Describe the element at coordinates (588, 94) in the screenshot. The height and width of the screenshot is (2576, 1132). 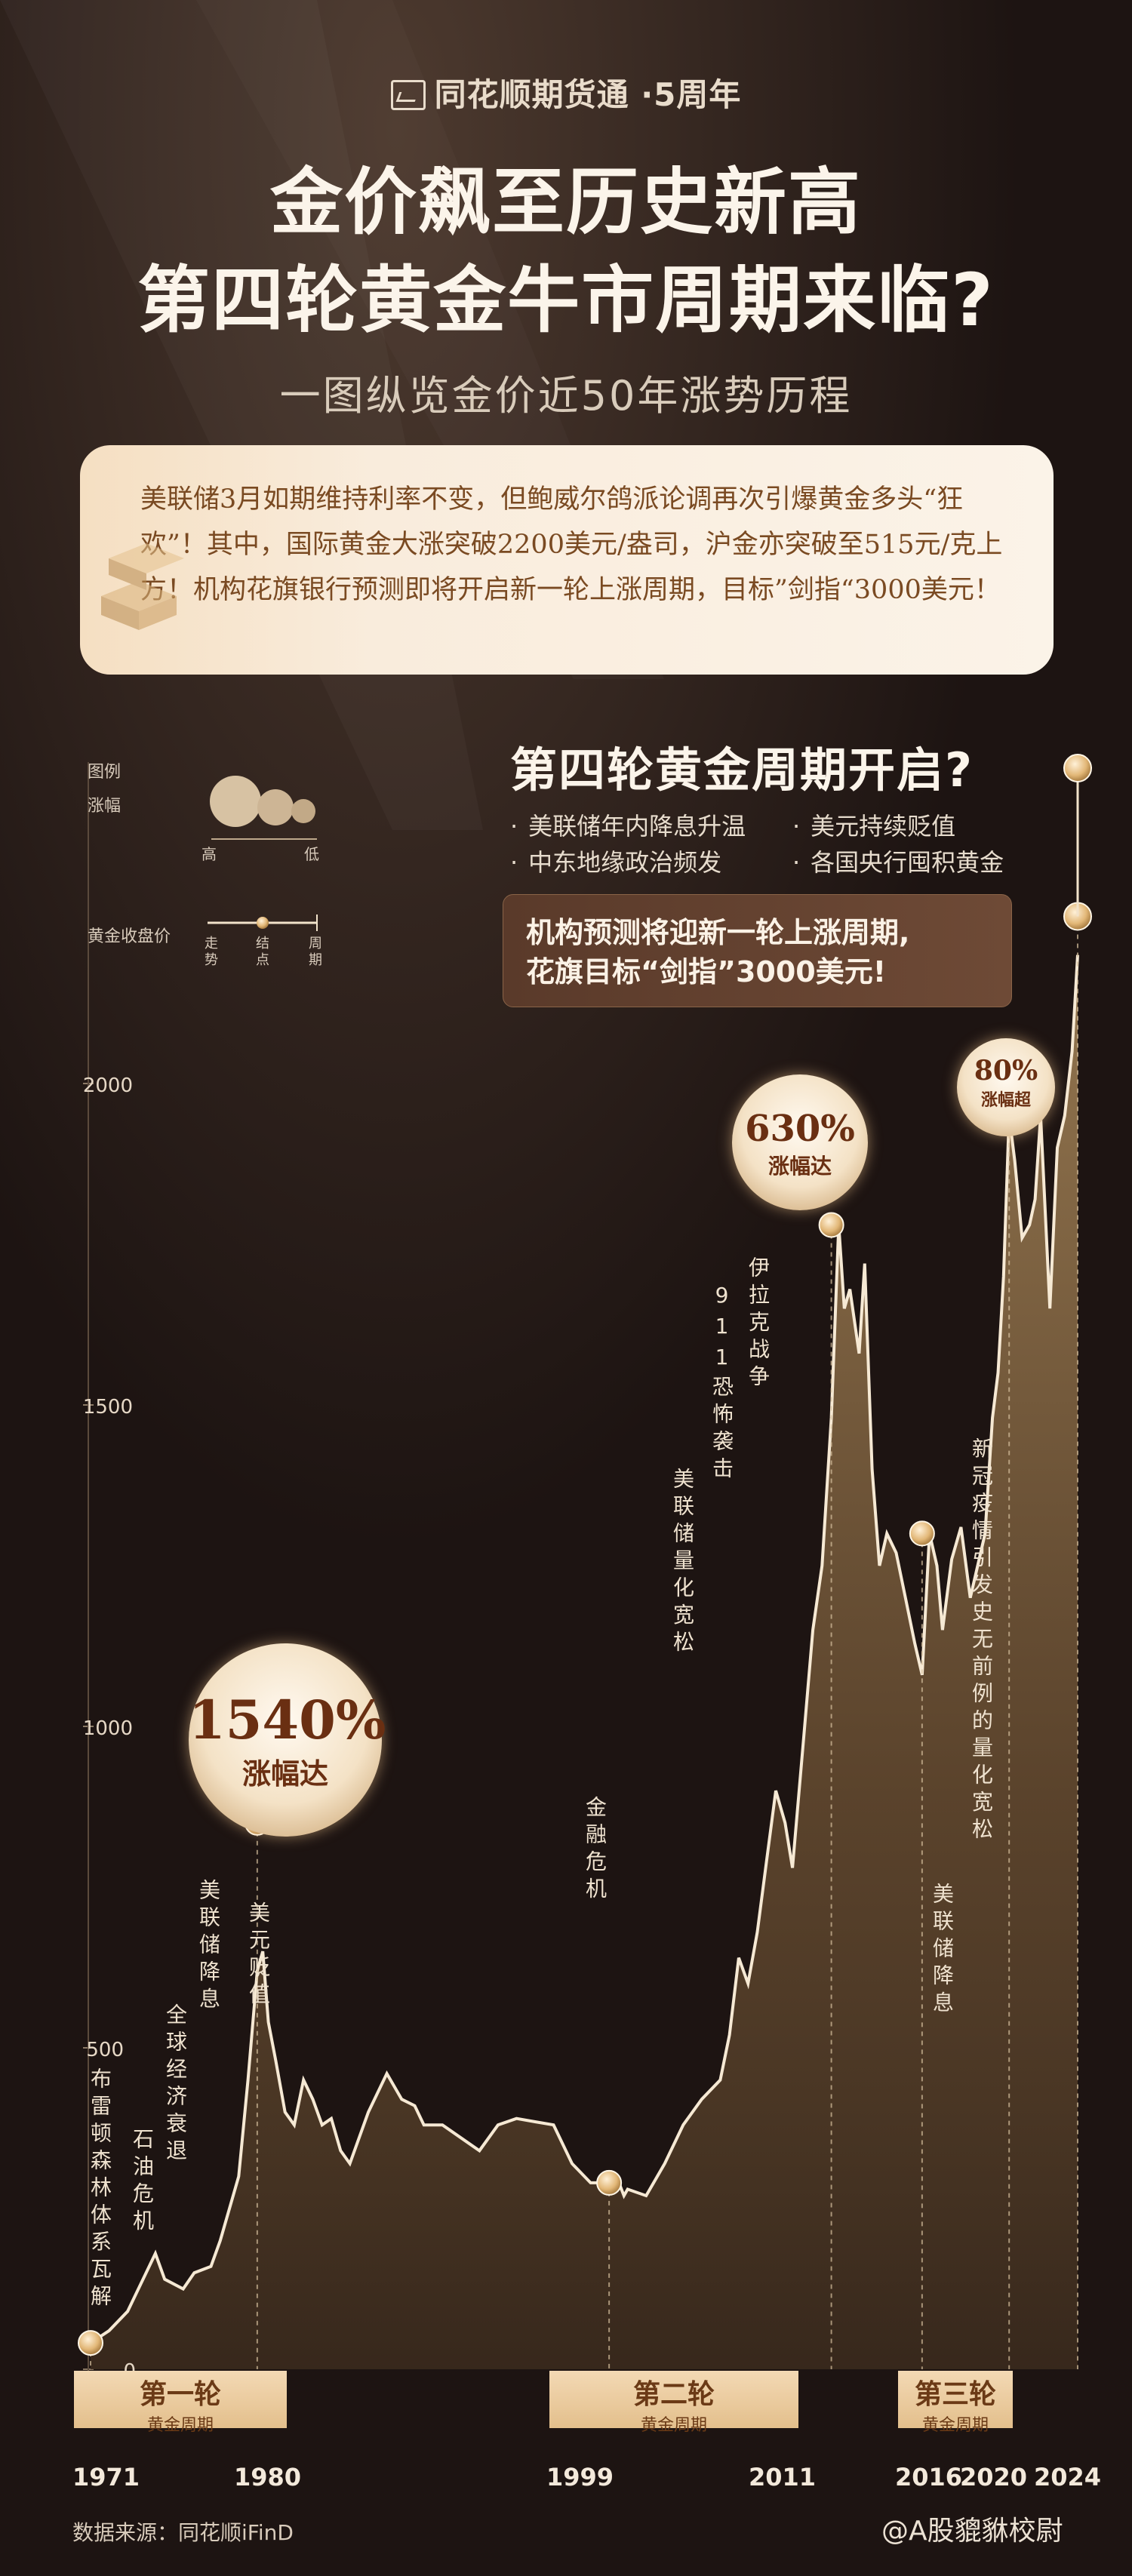
I see `brand-text: 同花顺期货通 ·5周年` at that location.